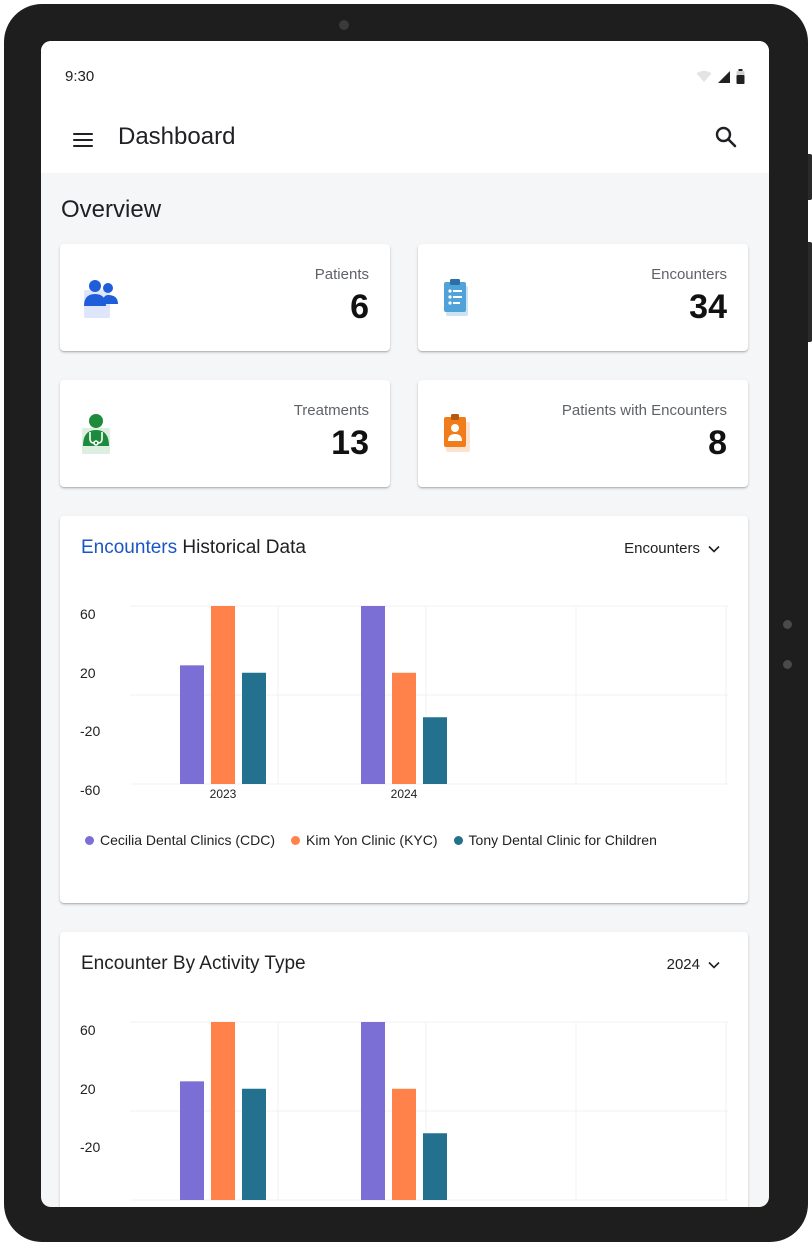 This screenshot has height=1246, width=812. I want to click on power-button, so click(810, 177).